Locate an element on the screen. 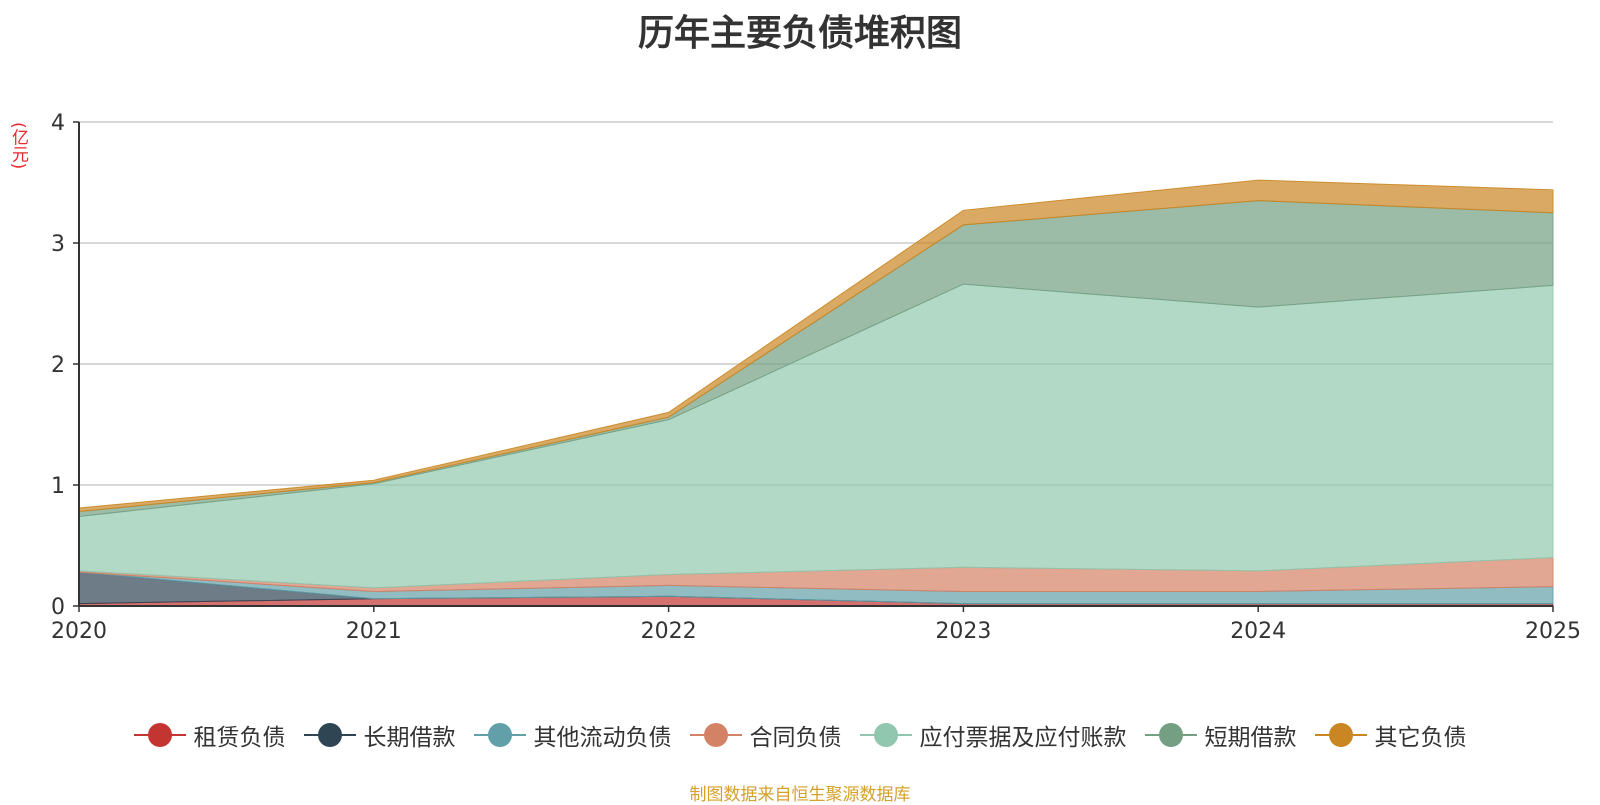 The width and height of the screenshot is (1600, 805). legend: 租赁负债 长期借款 其他流动负债 合同负债 应付票据及应付账款 短期借款 其它负债 is located at coordinates (800, 735).